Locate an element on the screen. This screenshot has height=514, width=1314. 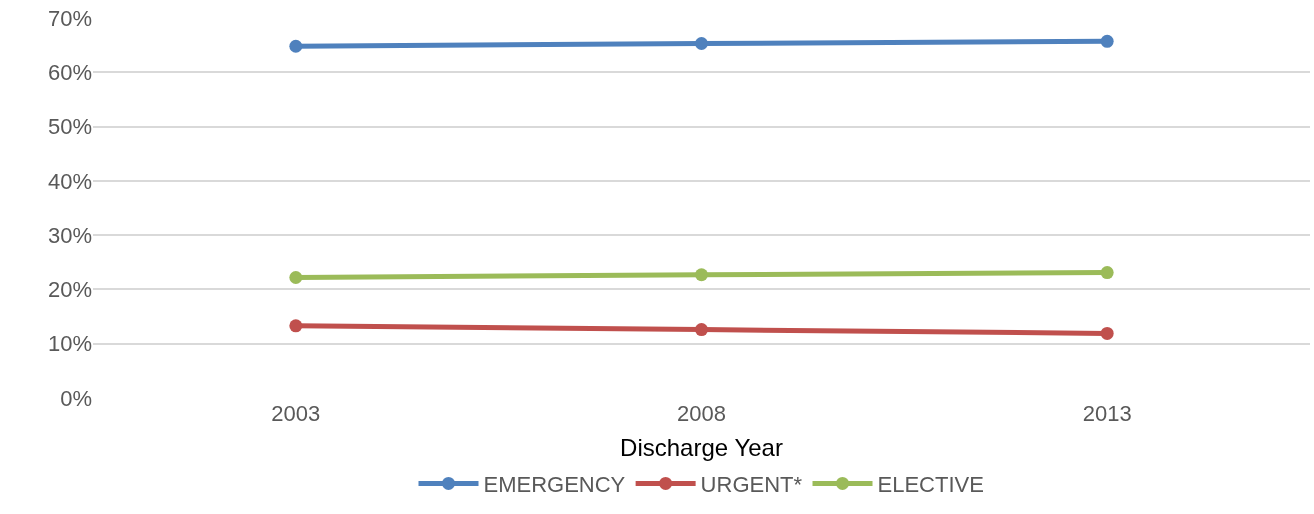
y-tick-label: 30% is located at coordinates (69, 235).